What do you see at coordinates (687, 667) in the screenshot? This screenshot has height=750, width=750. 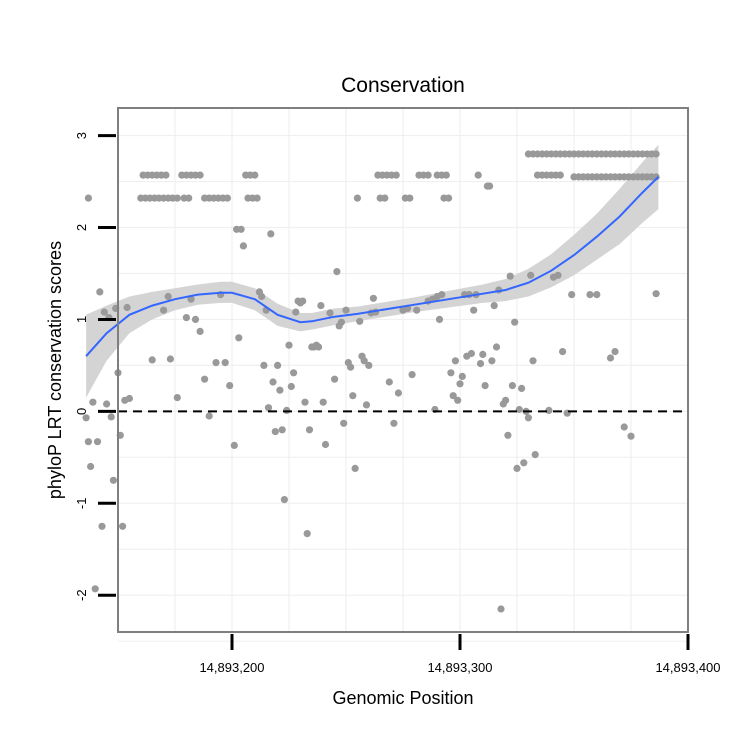 I see `x-tick-label: 14,893,400` at bounding box center [687, 667].